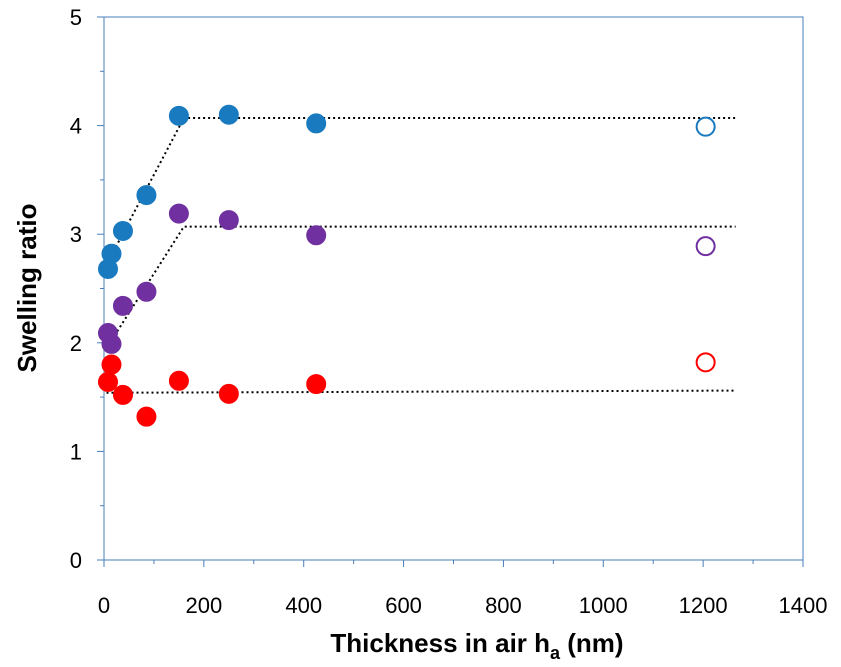  Describe the element at coordinates (203, 605) in the screenshot. I see `x-tick-label: 200` at that location.